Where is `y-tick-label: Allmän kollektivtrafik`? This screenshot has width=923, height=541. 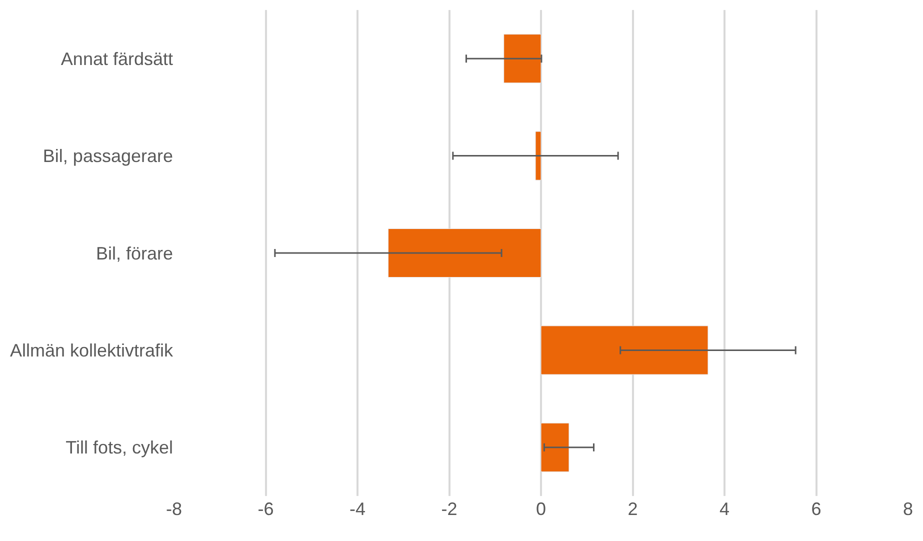
y-tick-label: Allmän kollektivtrafik is located at coordinates (92, 350).